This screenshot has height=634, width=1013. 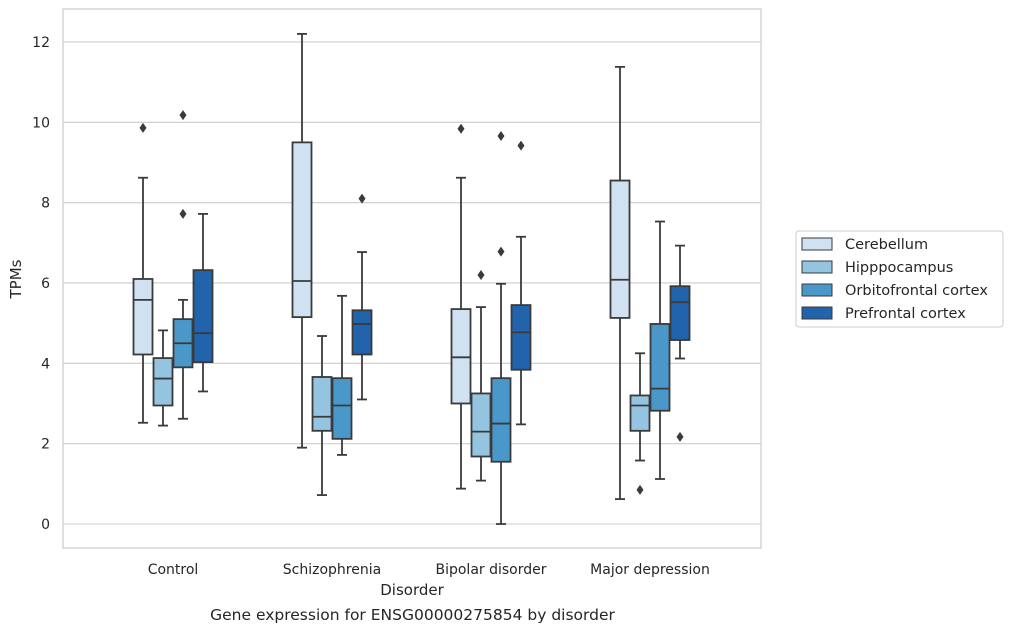 I want to click on y-tick-label: 12, so click(x=41, y=43).